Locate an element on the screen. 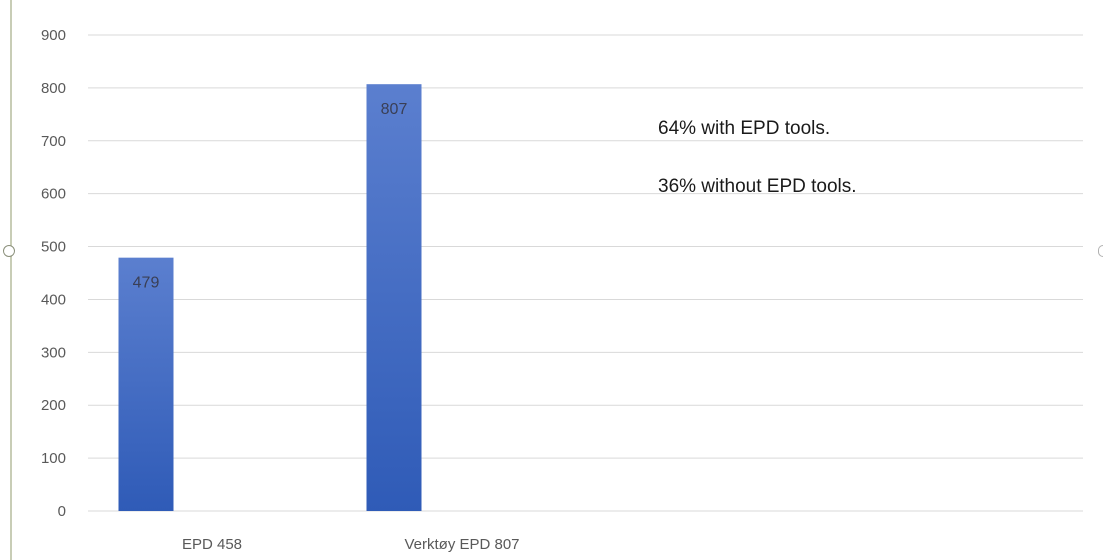  y-tick-label: 500 is located at coordinates (53, 247).